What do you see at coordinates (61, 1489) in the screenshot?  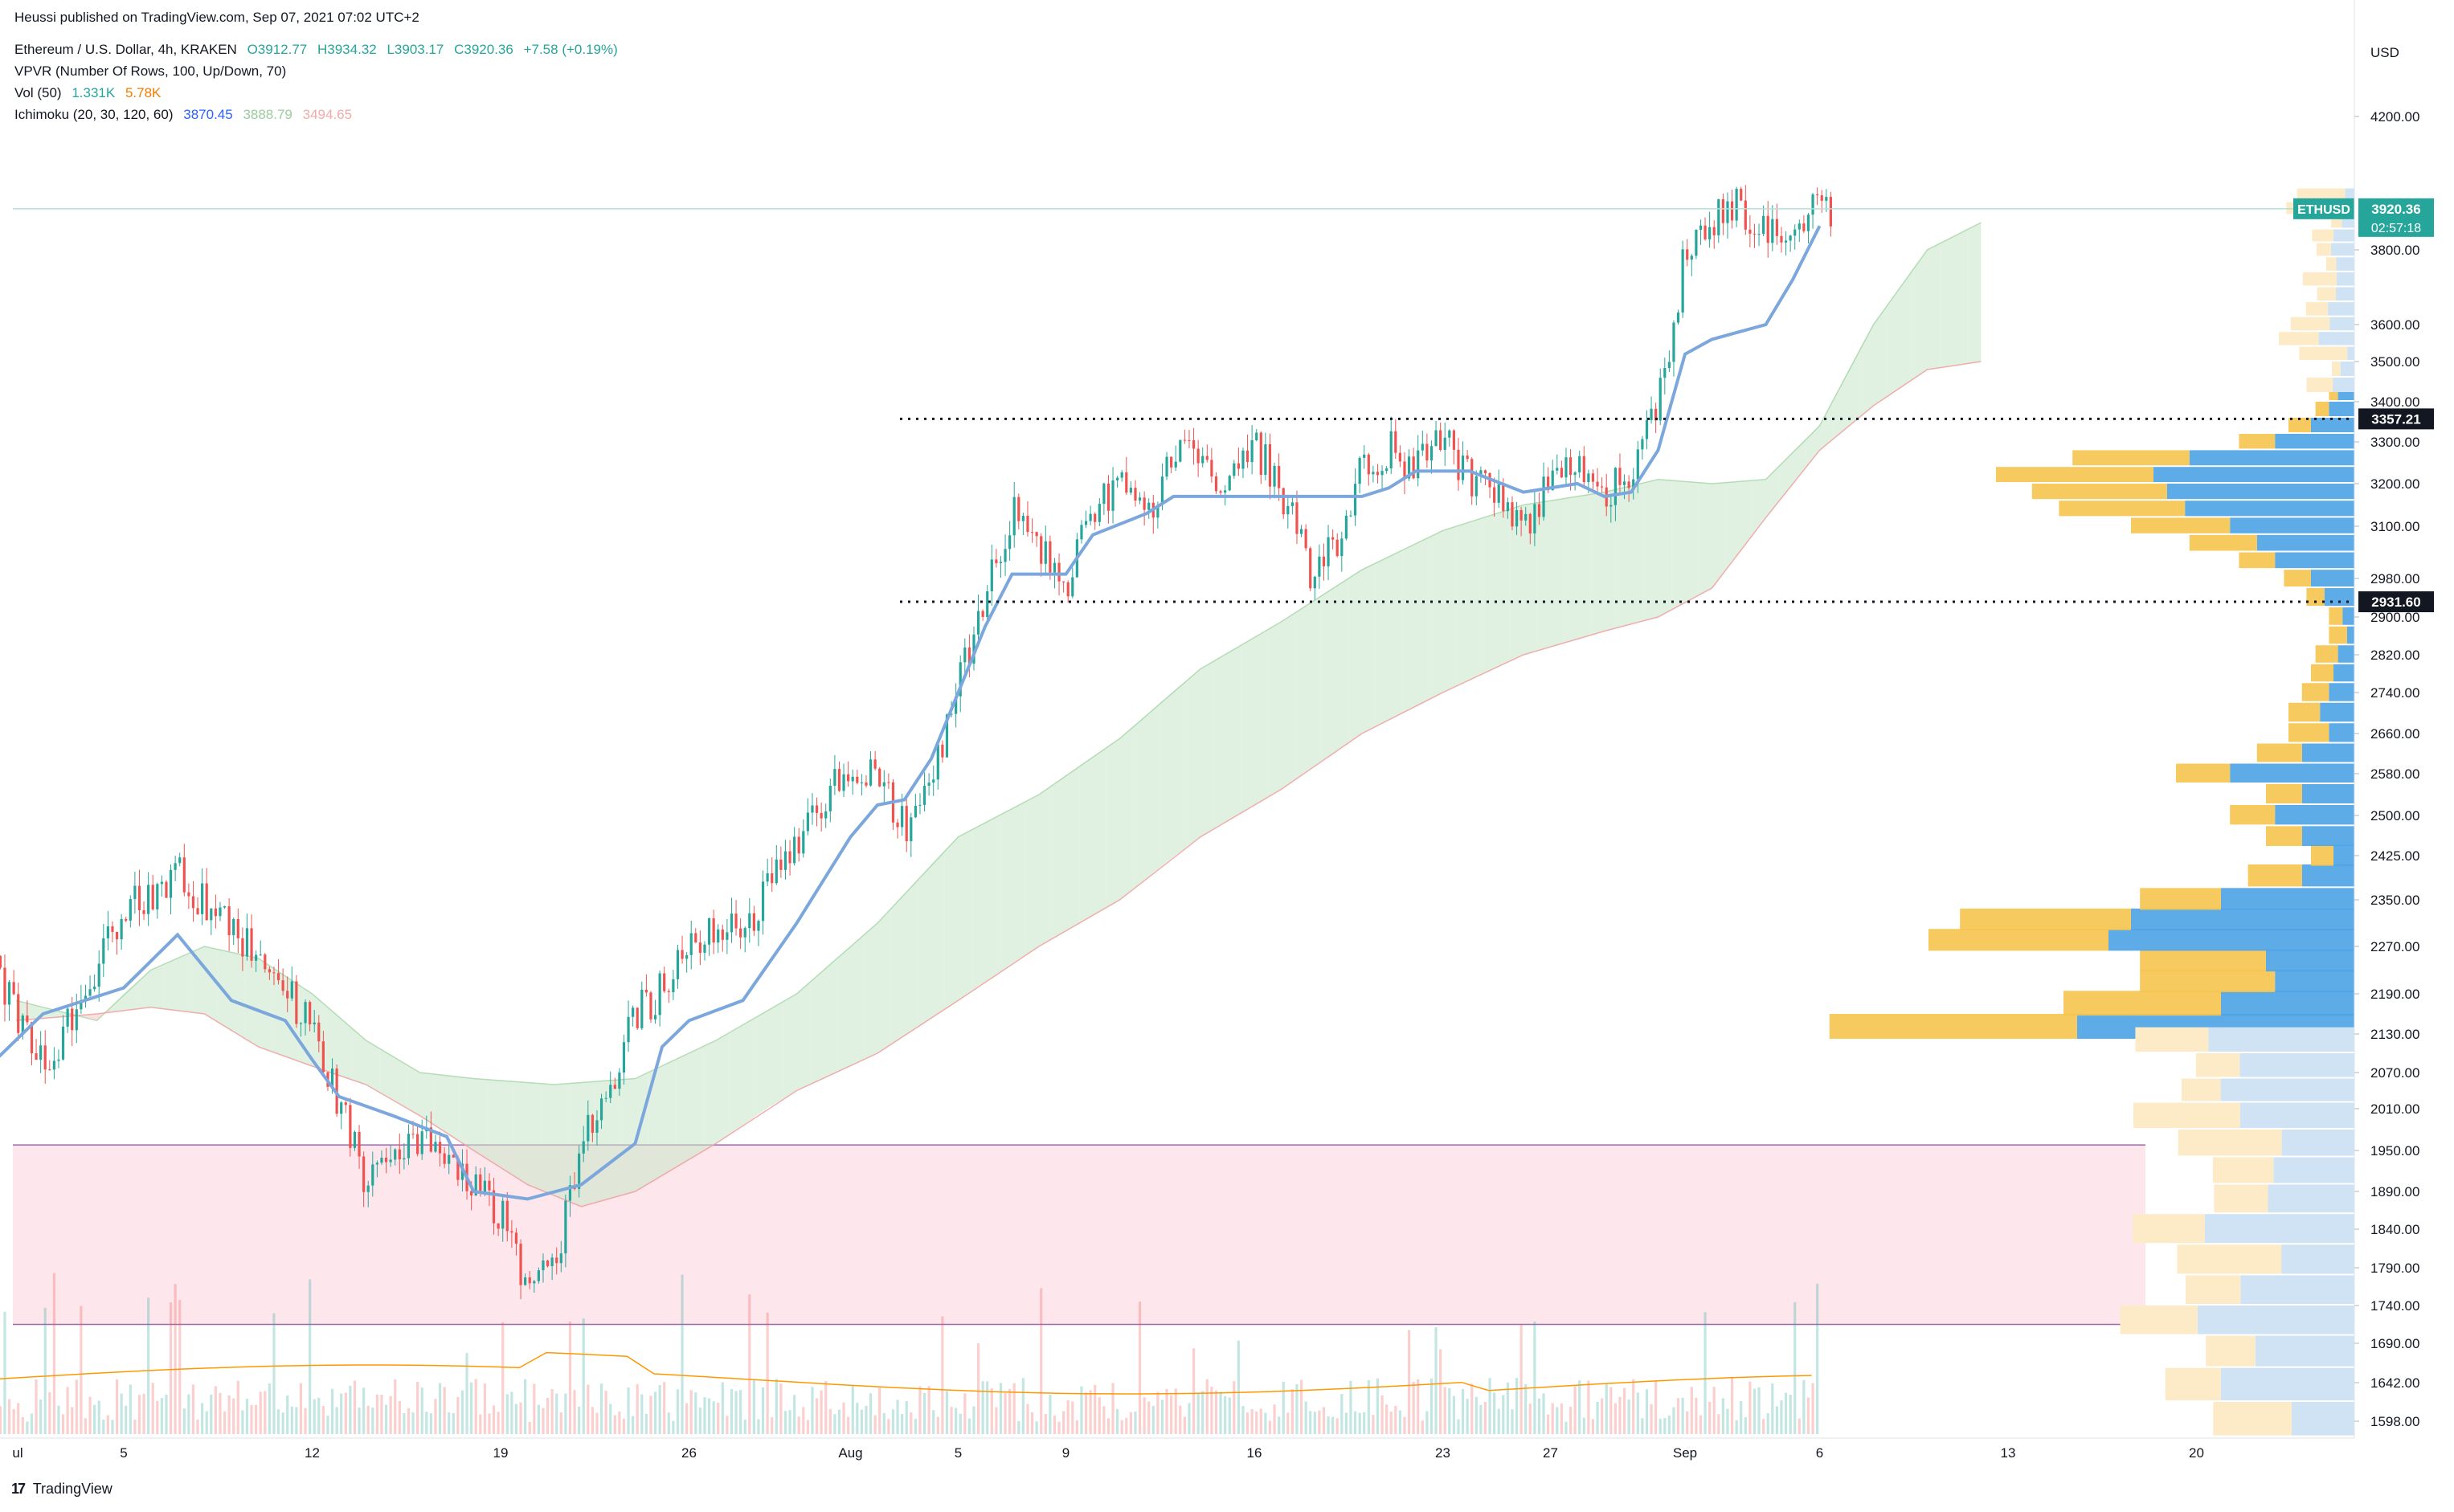 I see `tradingview-logo: 17 TradingView` at bounding box center [61, 1489].